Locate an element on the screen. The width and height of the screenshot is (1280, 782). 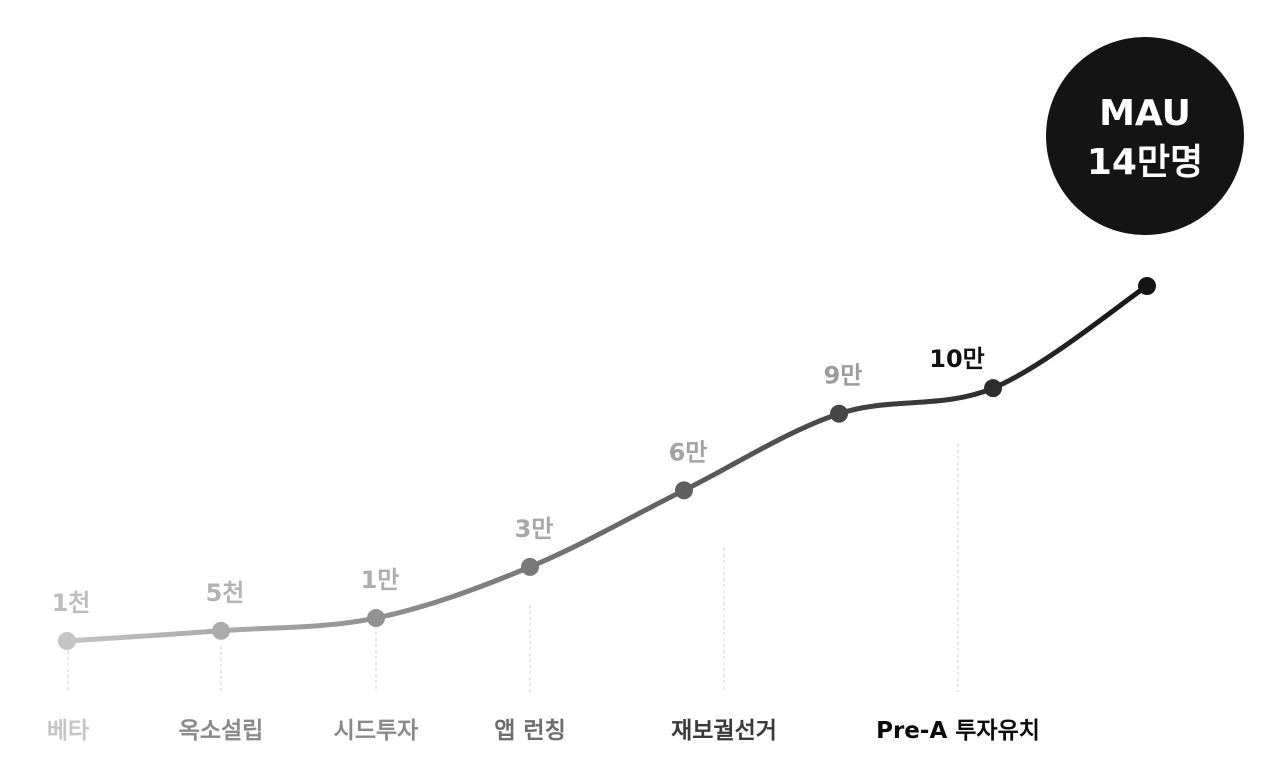
milestone-label: 재보궐선거 is located at coordinates (724, 731).